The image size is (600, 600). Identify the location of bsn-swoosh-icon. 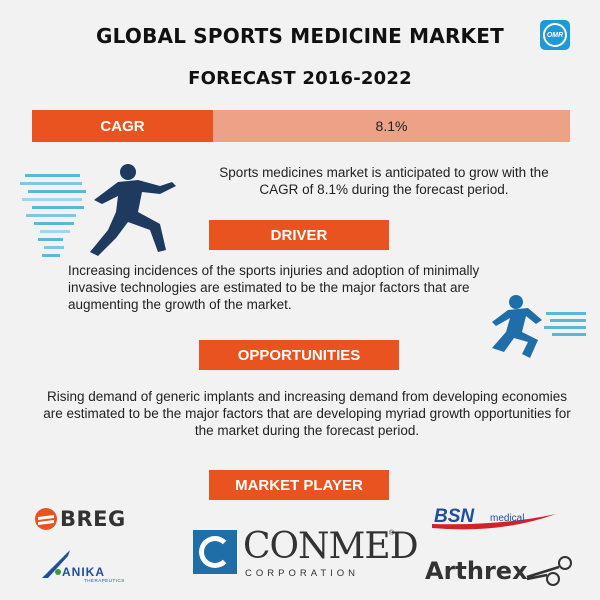
(494, 522).